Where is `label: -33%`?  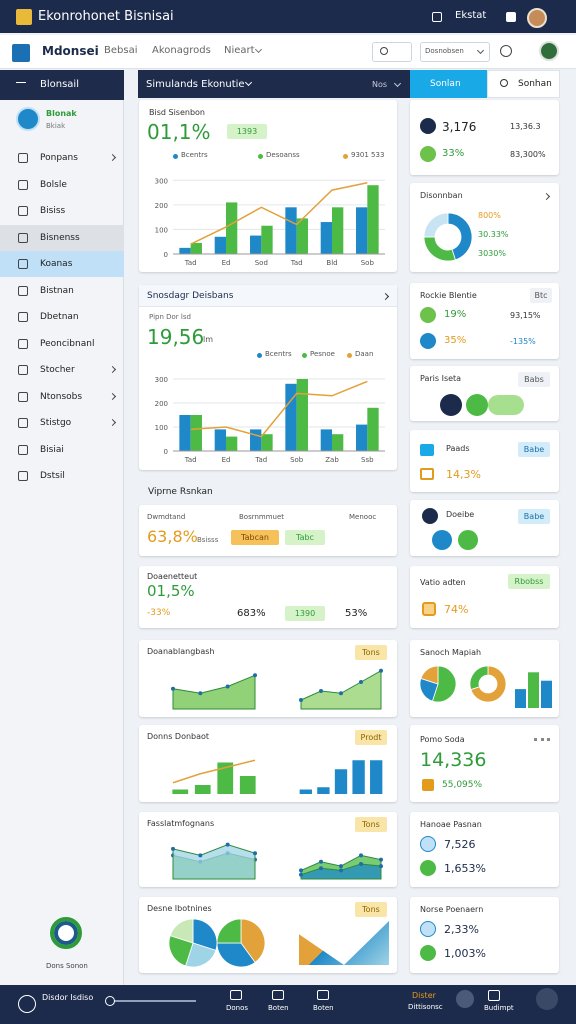
label: -33% is located at coordinates (159, 613).